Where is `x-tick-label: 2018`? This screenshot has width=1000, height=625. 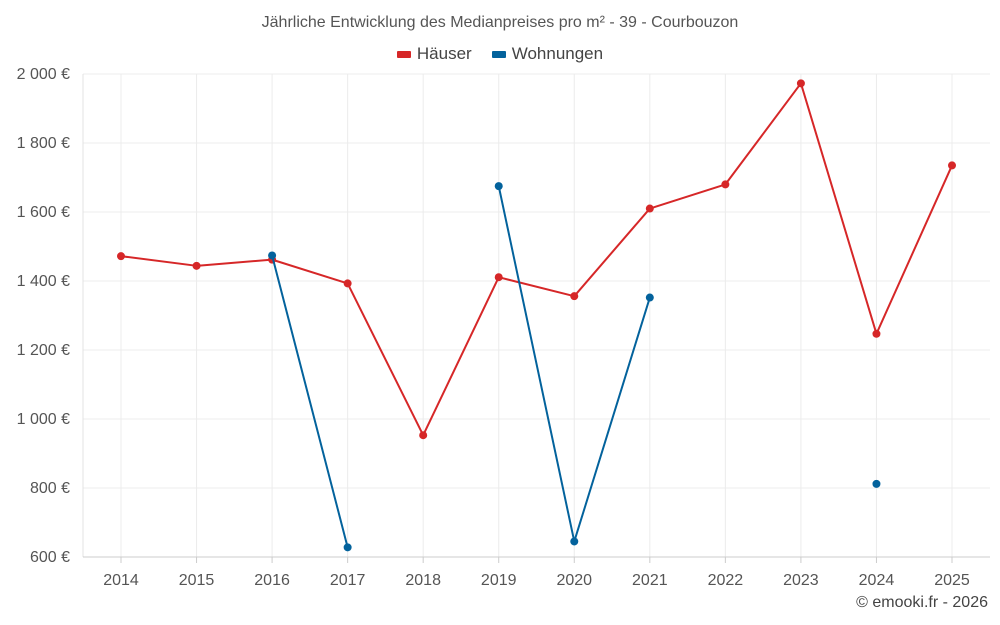 x-tick-label: 2018 is located at coordinates (423, 580).